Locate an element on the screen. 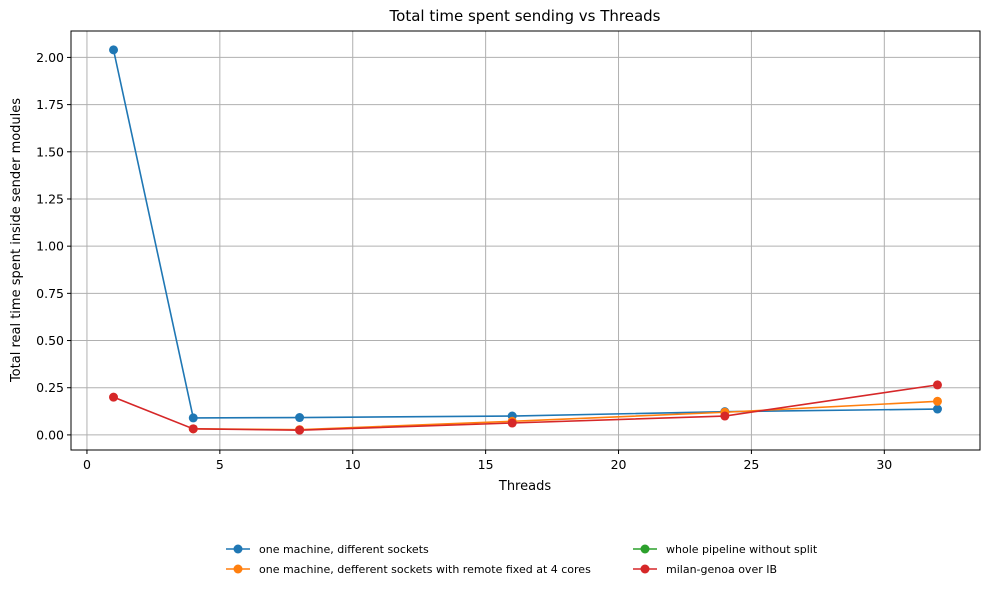 The image size is (989, 590). x-axis-ticks: 0 5 10 15 20 25 30 is located at coordinates (487, 461).